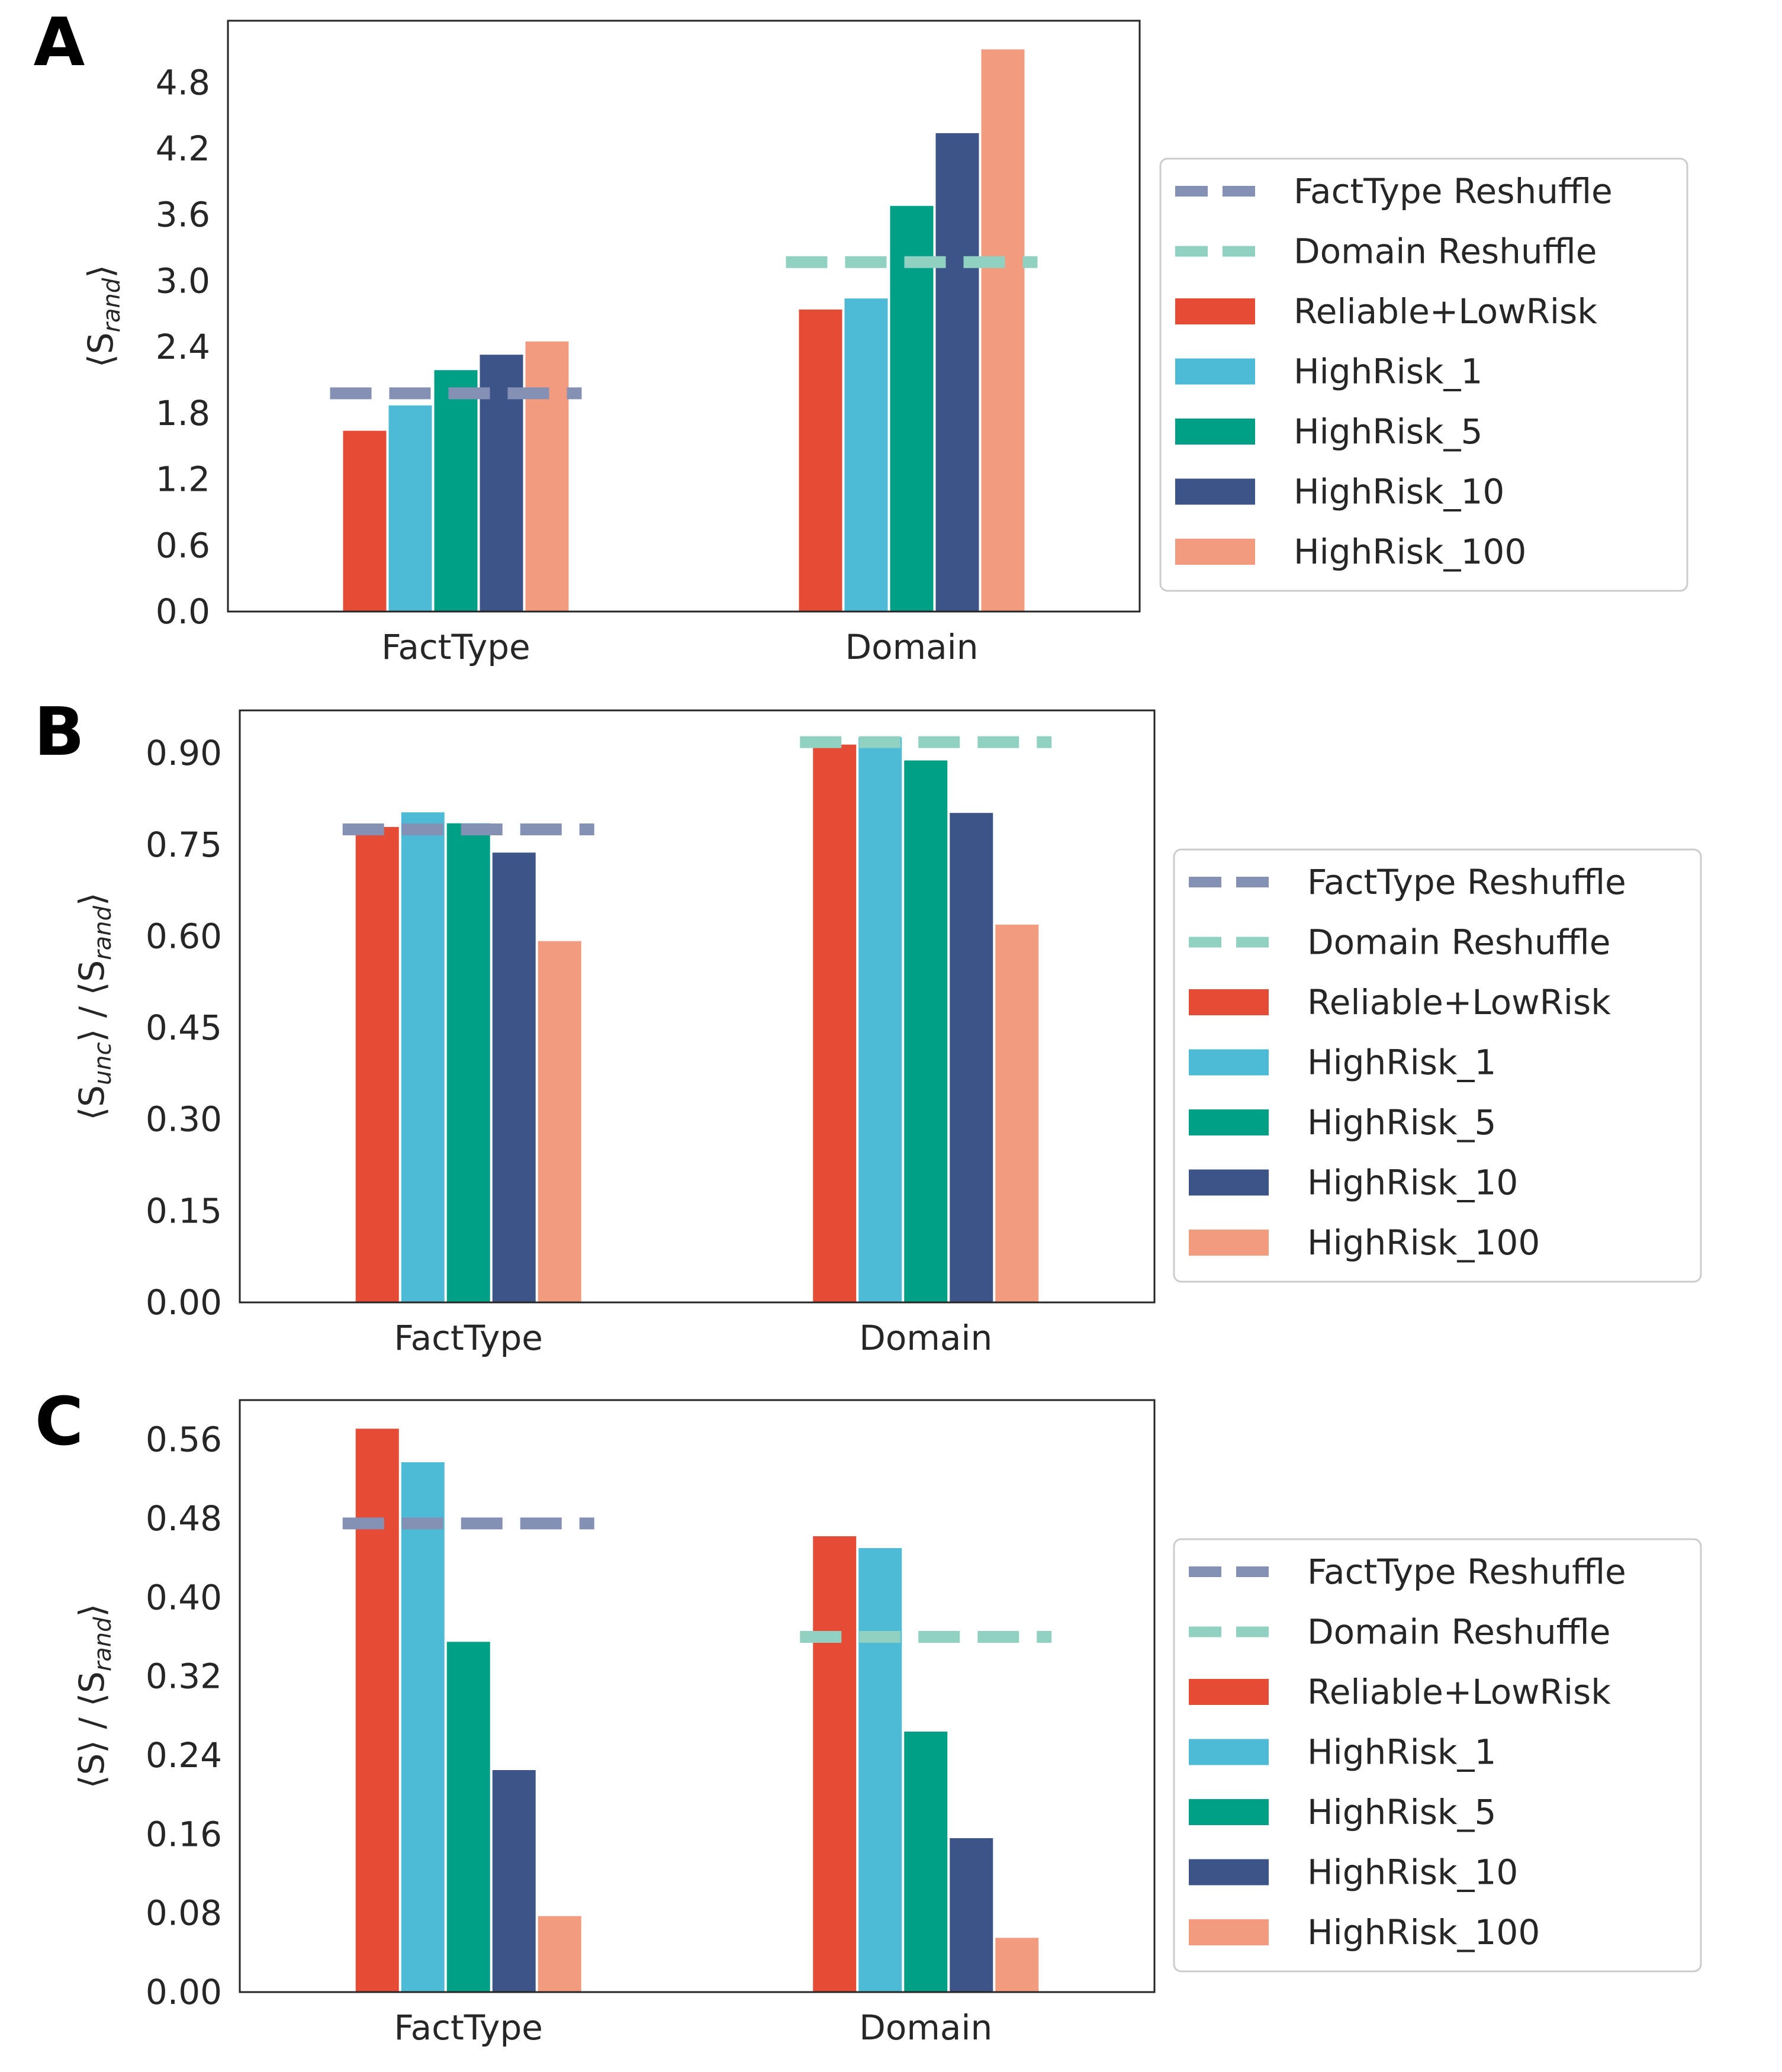 The width and height of the screenshot is (1782, 2072). Describe the element at coordinates (365, 521) in the screenshot. I see `bar-reliable-lowrisk-facttype` at that location.